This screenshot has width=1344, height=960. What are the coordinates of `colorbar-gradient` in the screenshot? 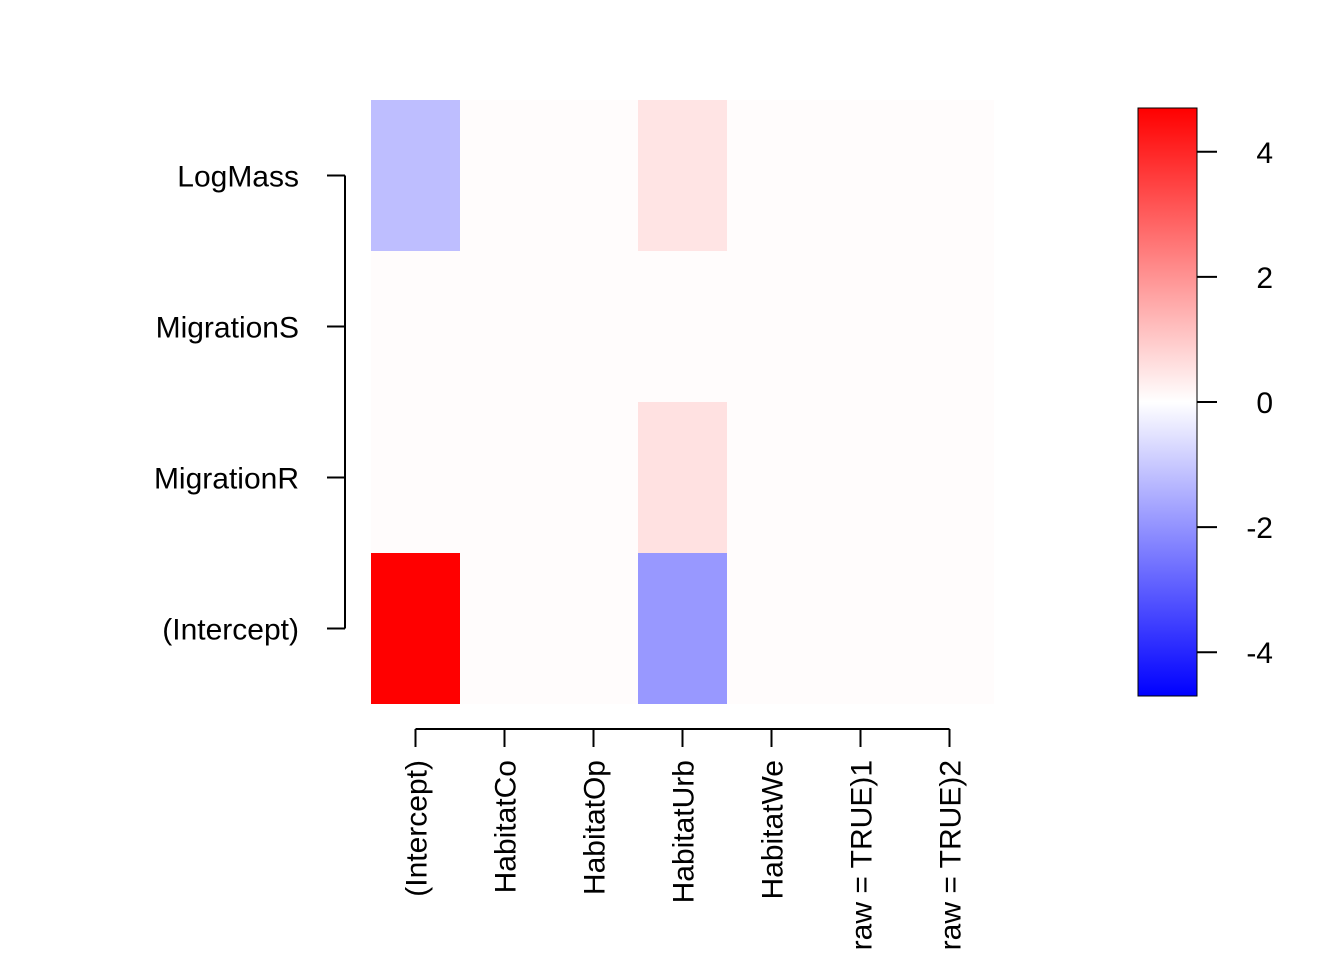 It's located at (1167, 402).